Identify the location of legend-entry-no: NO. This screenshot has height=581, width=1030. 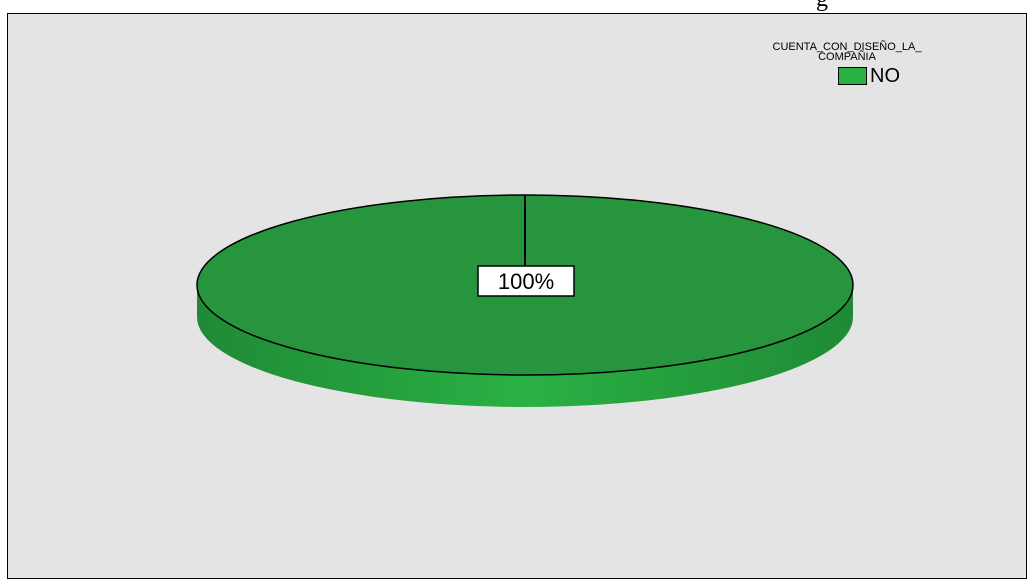
(869, 76).